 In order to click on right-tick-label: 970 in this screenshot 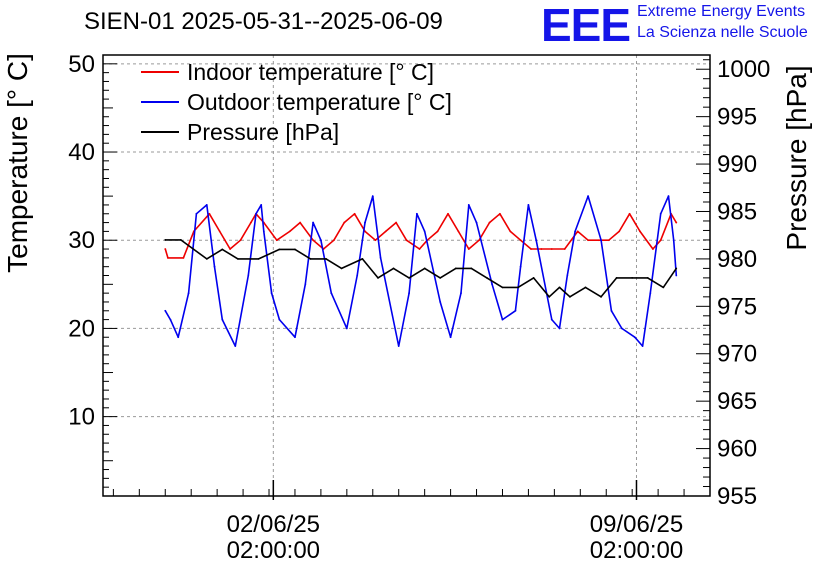, I will do `click(737, 354)`.